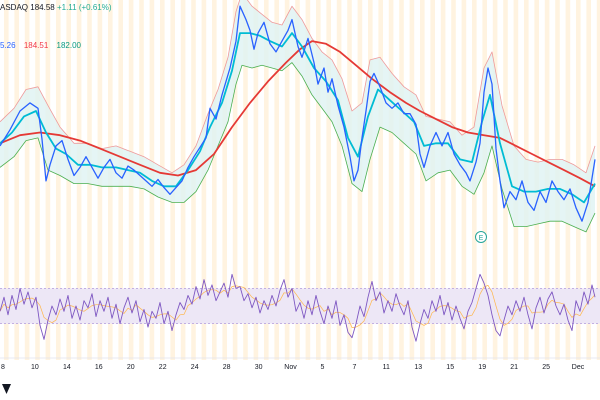  I want to click on x-tick-label: 8, so click(3, 367).